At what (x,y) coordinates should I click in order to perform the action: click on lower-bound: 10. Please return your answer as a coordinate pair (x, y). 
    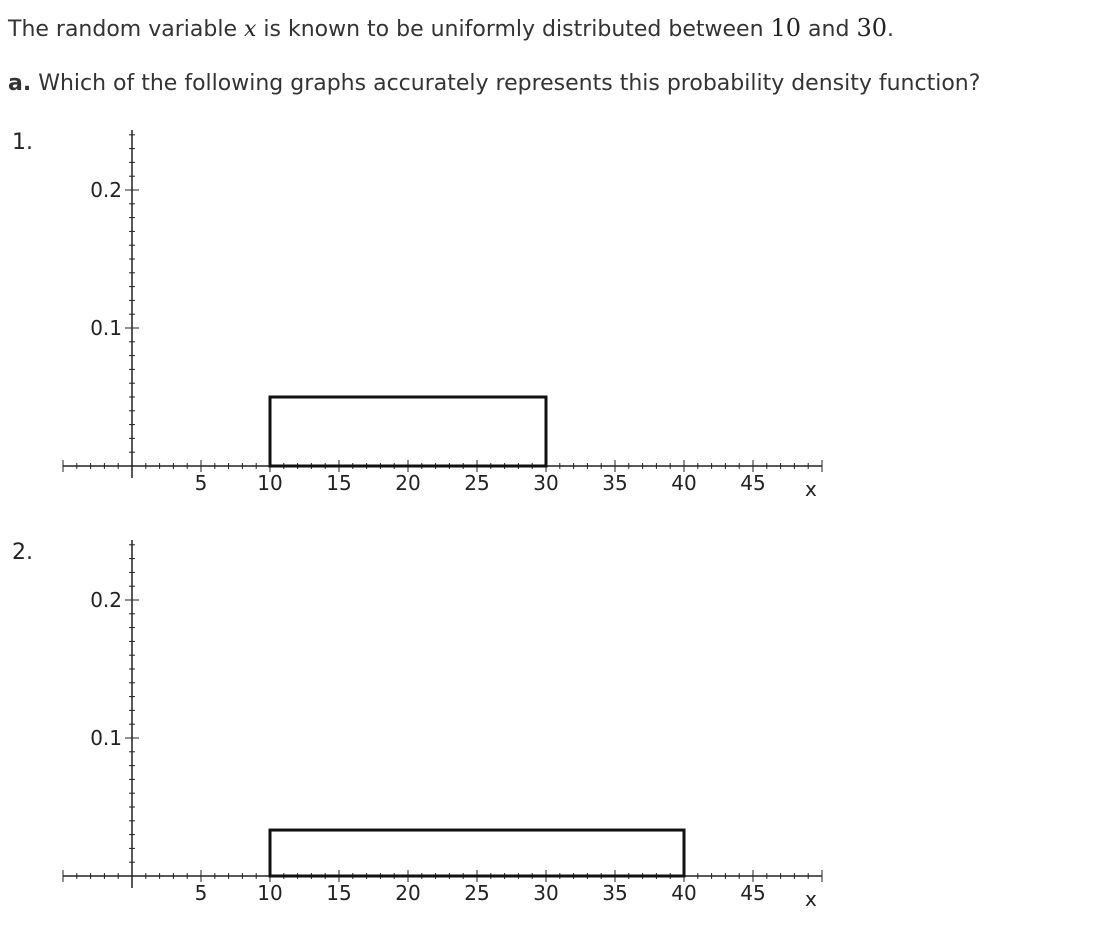
    Looking at the image, I should click on (786, 28).